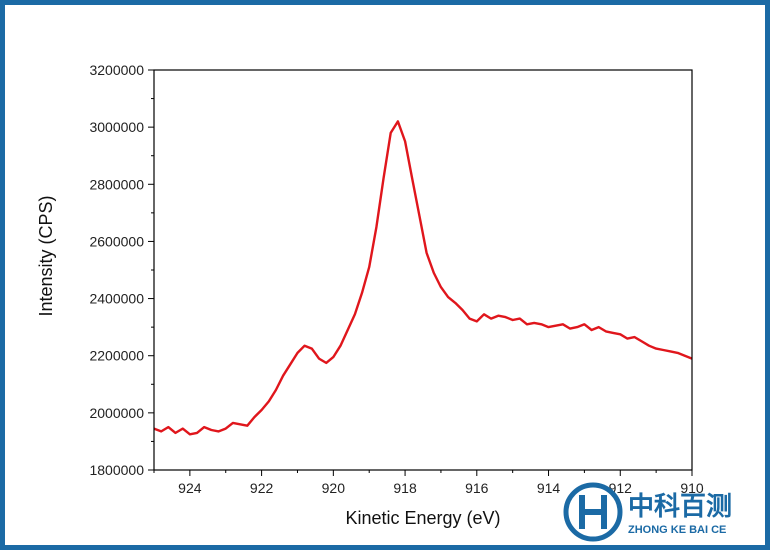  What do you see at coordinates (677, 530) in the screenshot?
I see `brand-subtitle: ZHONG KE BAI CE` at bounding box center [677, 530].